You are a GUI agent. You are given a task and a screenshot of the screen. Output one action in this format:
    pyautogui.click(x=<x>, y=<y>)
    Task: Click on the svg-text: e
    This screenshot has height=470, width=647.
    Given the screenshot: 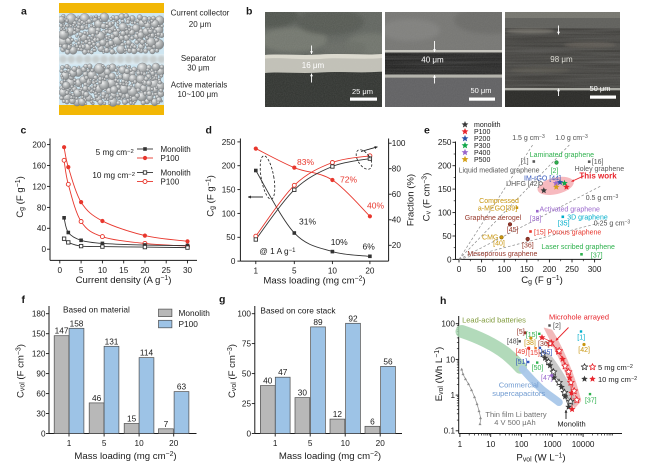 What is the action you would take?
    pyautogui.click(x=427, y=131)
    